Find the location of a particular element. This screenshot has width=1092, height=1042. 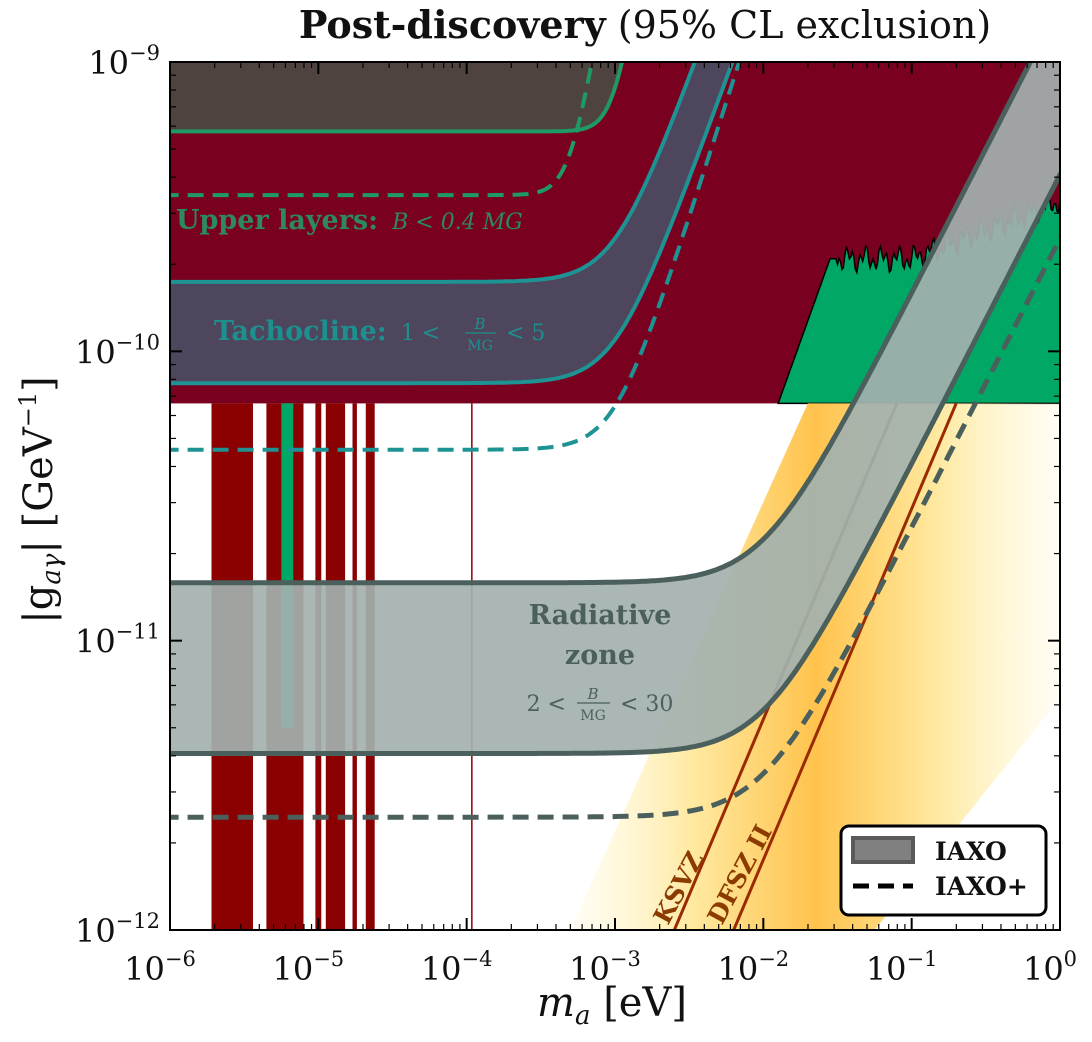

tachocline-label-condition-b: < 5 is located at coordinates (525, 333).